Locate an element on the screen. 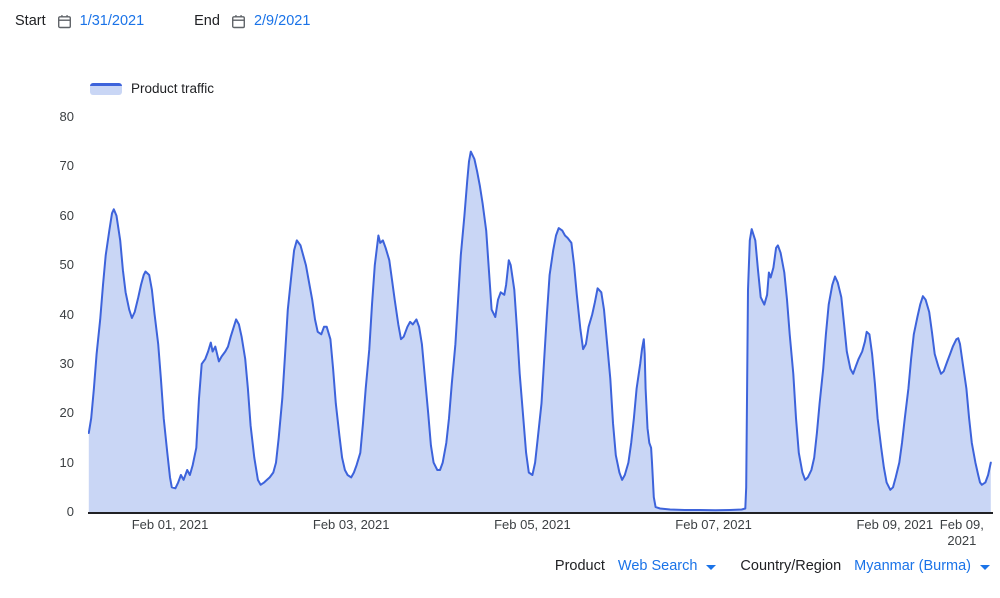 The image size is (1000, 598). chart-legend: Product traffic is located at coordinates (152, 88).